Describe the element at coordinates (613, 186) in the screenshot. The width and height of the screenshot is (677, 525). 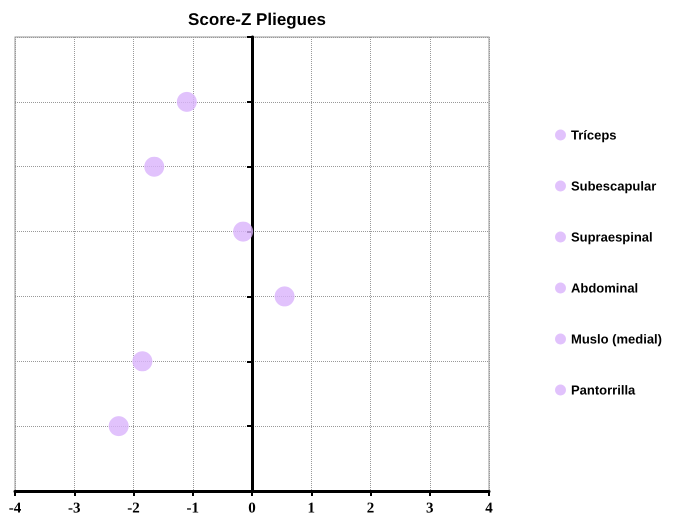
I see `legend-label: Subescapular` at that location.